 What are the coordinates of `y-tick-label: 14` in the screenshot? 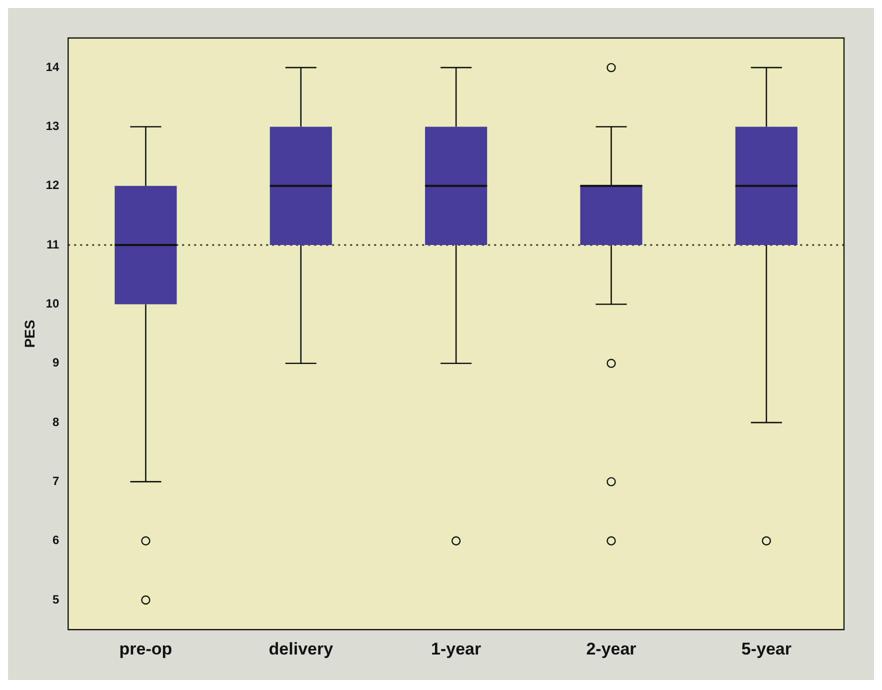 It's located at (53, 67).